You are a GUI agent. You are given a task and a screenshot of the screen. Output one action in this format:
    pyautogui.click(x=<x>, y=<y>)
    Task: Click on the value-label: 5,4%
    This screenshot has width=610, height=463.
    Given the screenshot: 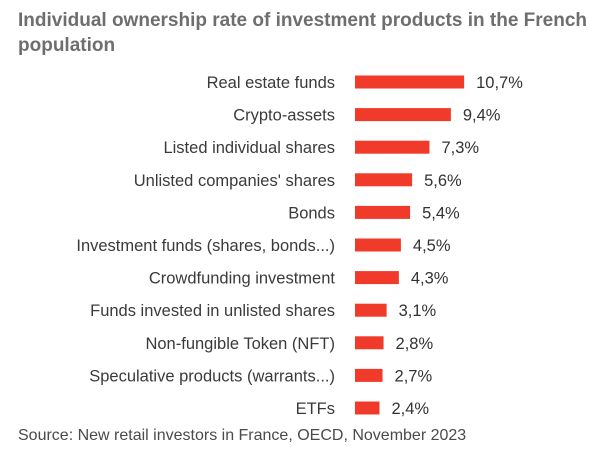 What is the action you would take?
    pyautogui.click(x=441, y=213)
    